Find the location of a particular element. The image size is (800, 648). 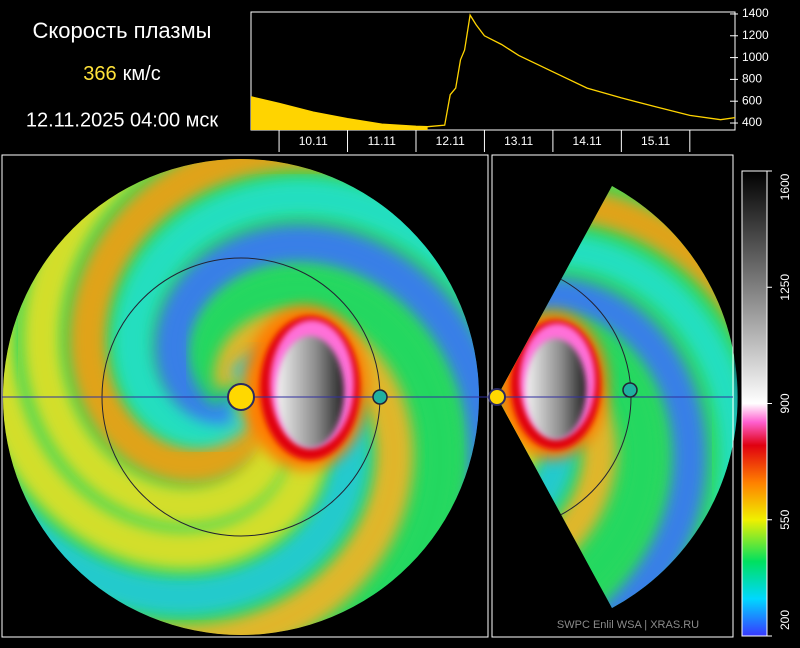

y-tick-label: 400 is located at coordinates (752, 122).